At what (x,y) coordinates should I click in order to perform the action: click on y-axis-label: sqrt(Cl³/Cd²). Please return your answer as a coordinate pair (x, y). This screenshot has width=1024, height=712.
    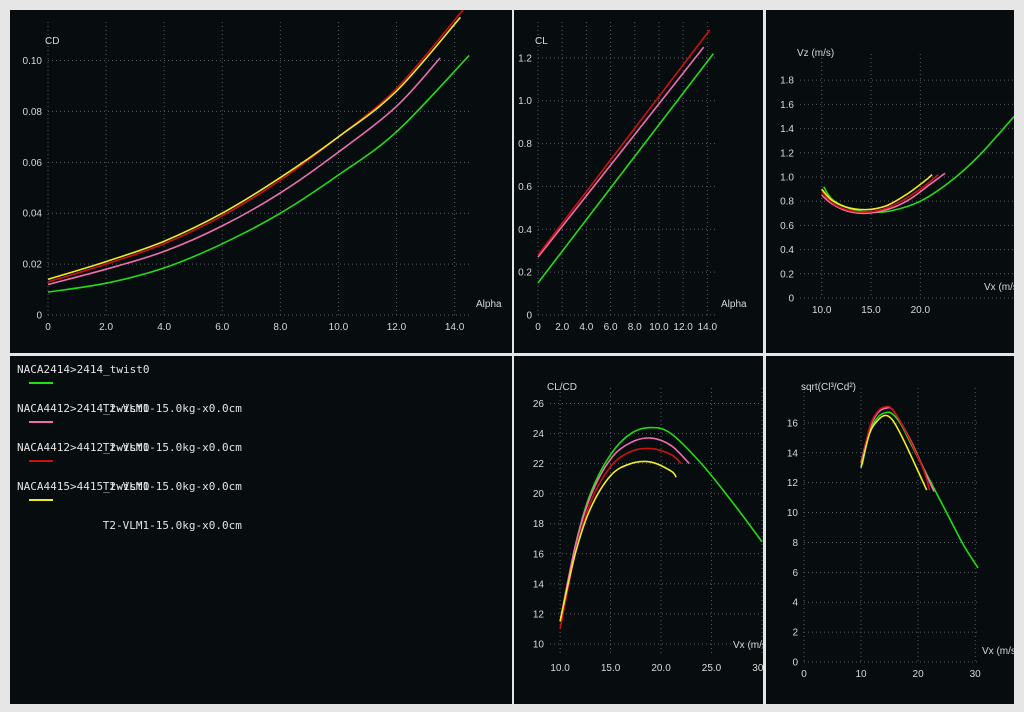
    Looking at the image, I should click on (828, 387).